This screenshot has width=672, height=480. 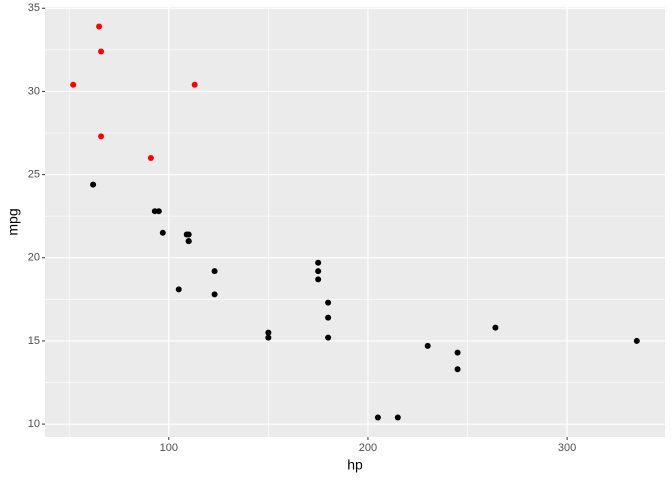 What do you see at coordinates (34, 341) in the screenshot?
I see `y-tick-label: 15` at bounding box center [34, 341].